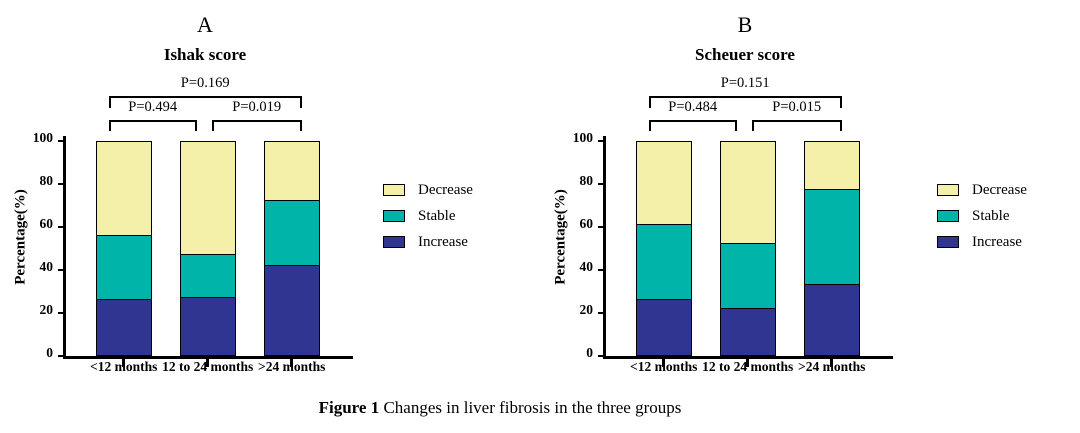  I want to click on p-value-label: P=0.019, so click(257, 107).